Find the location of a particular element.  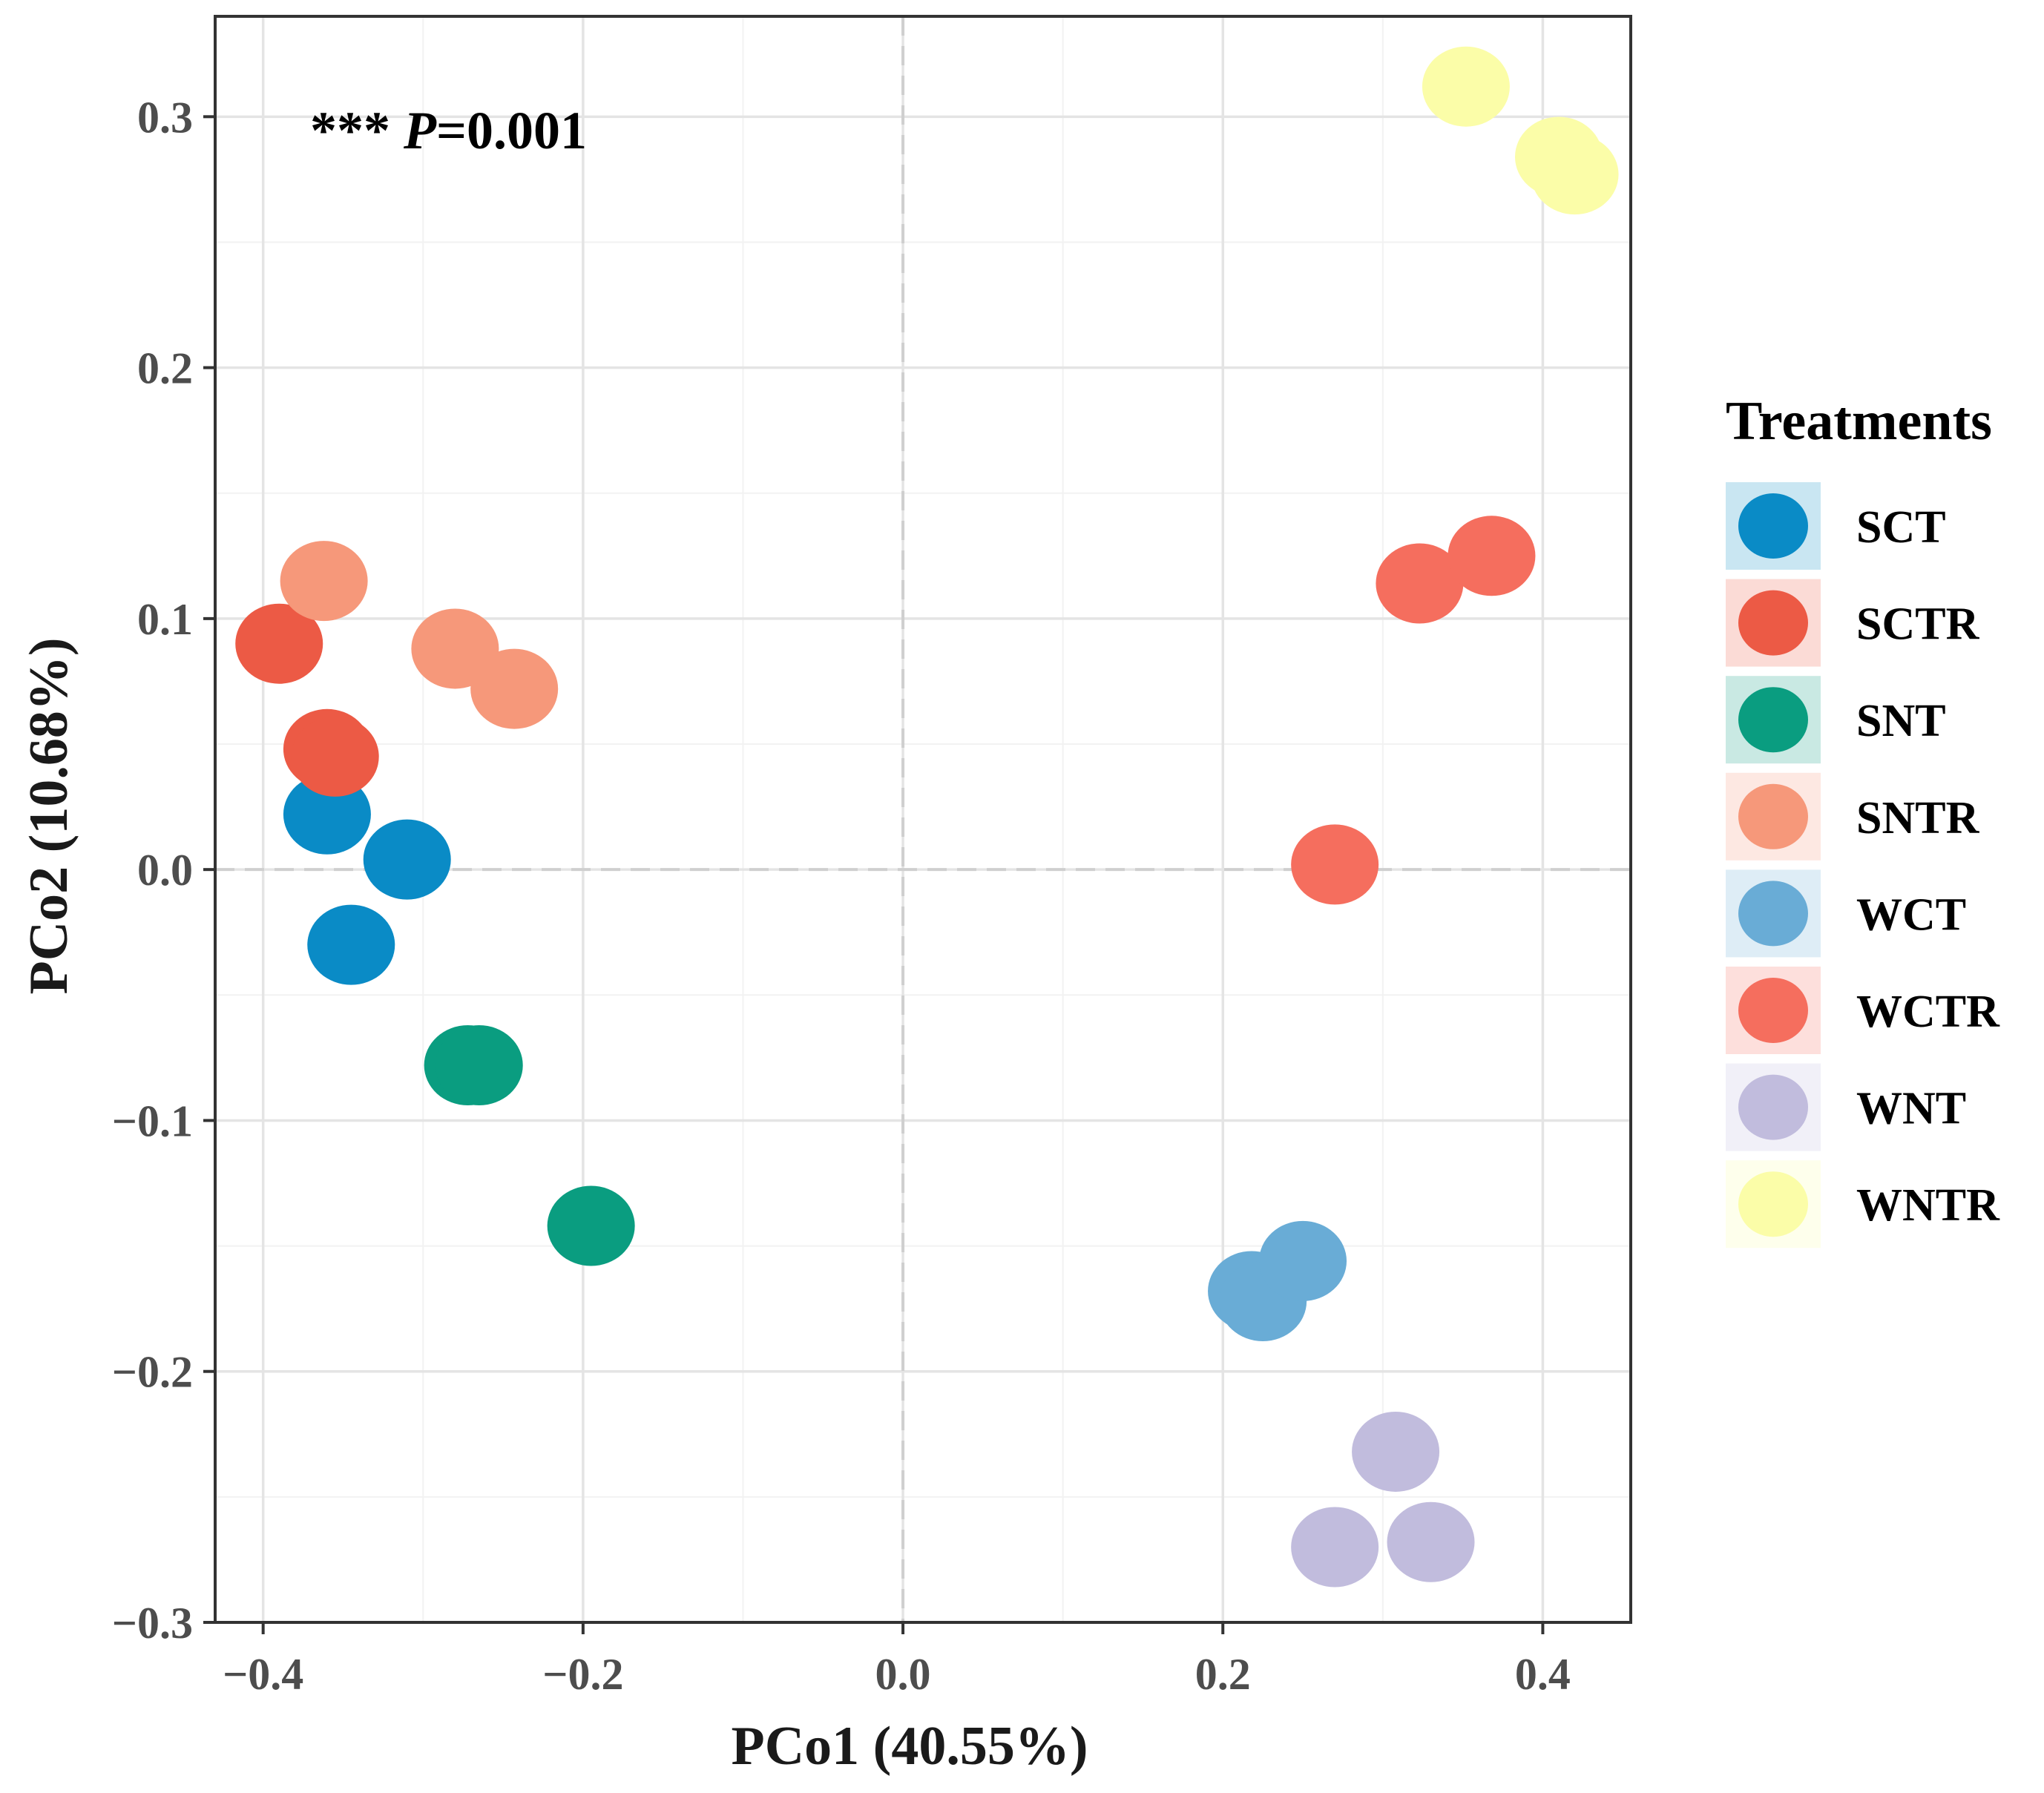

legend-swatch-sct is located at coordinates (1773, 526).